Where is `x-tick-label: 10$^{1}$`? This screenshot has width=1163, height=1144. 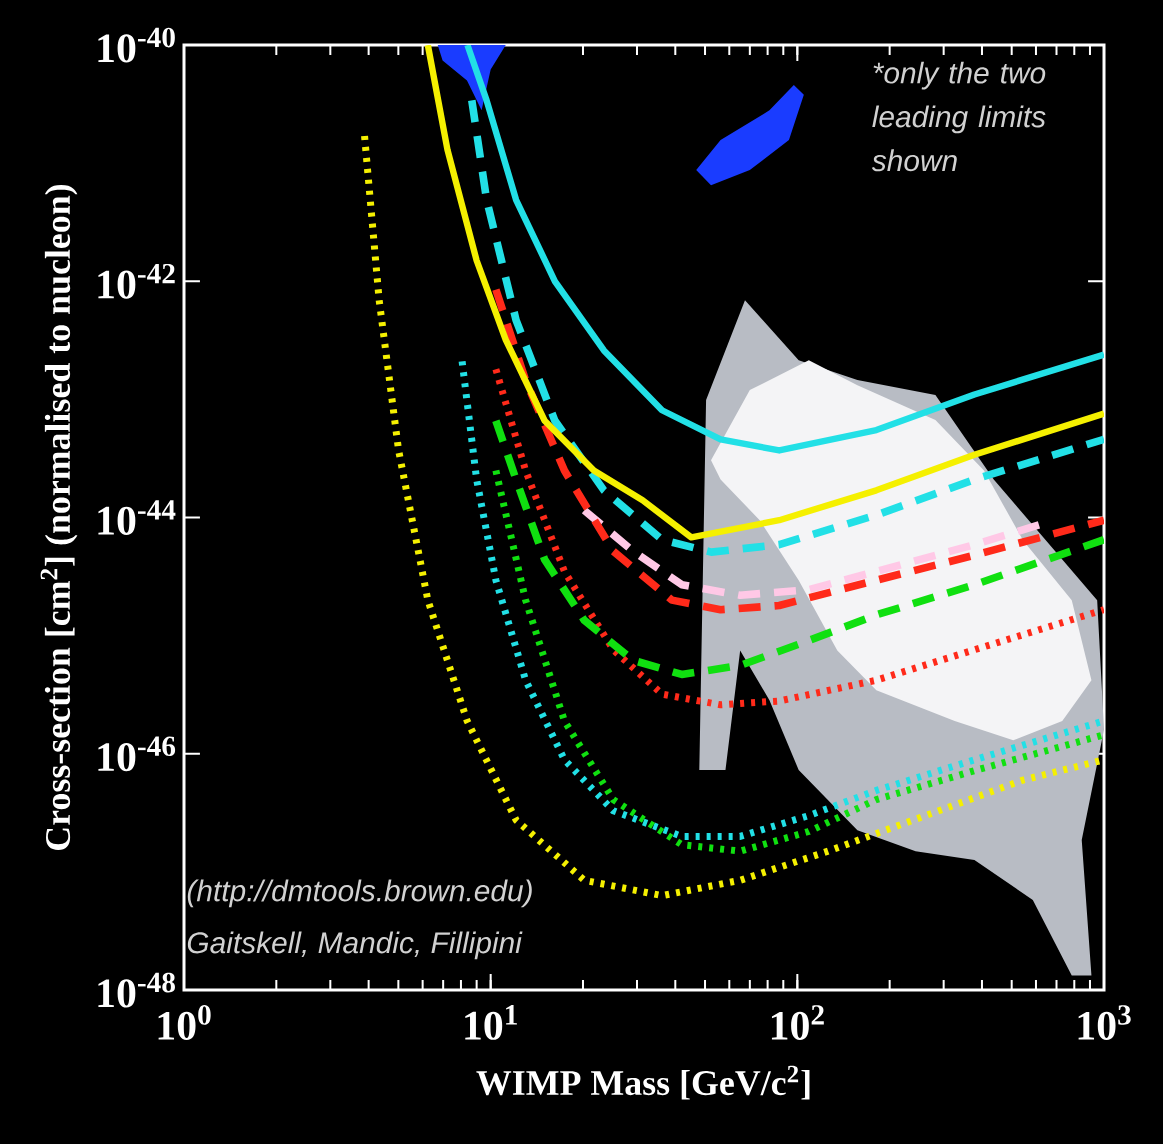 x-tick-label: 10$^{1}$ is located at coordinates (491, 1022).